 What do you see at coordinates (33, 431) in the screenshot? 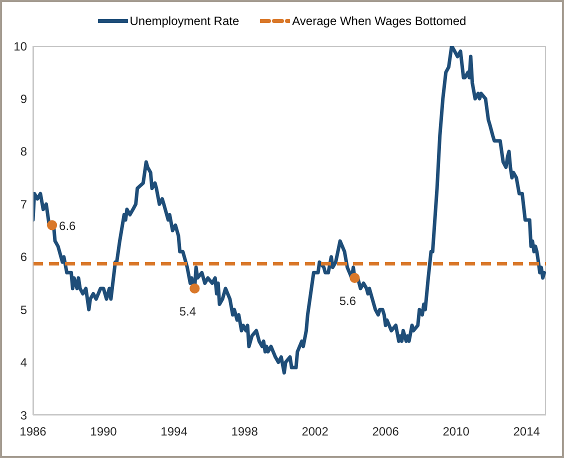
I see `x-tick-label: 1986` at bounding box center [33, 431].